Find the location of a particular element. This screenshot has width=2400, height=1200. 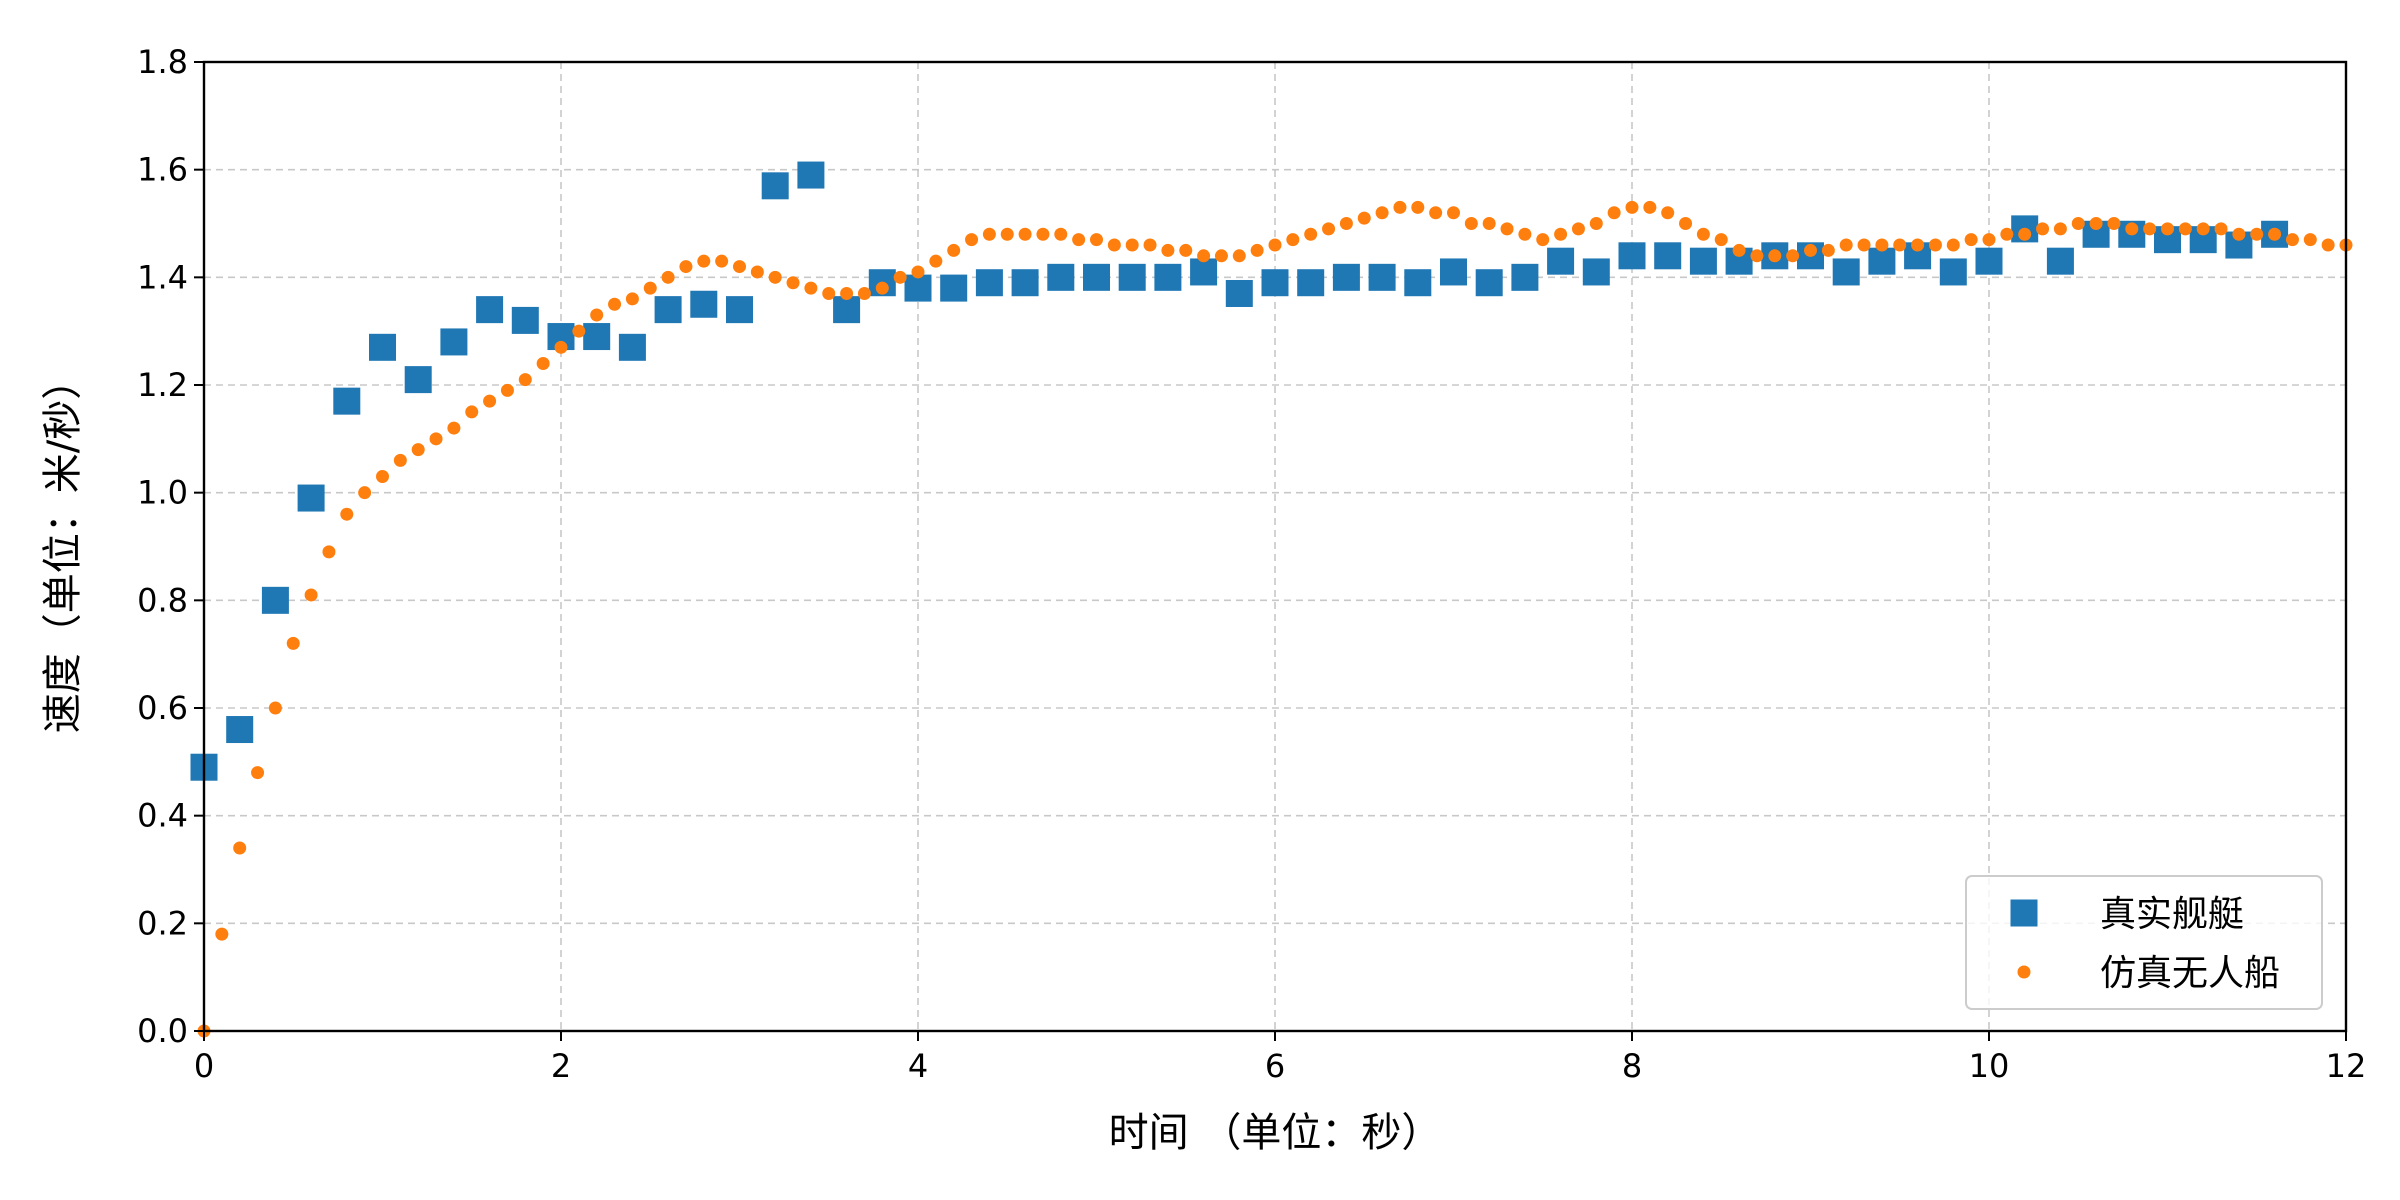

legend-box is located at coordinates (2144, 942).